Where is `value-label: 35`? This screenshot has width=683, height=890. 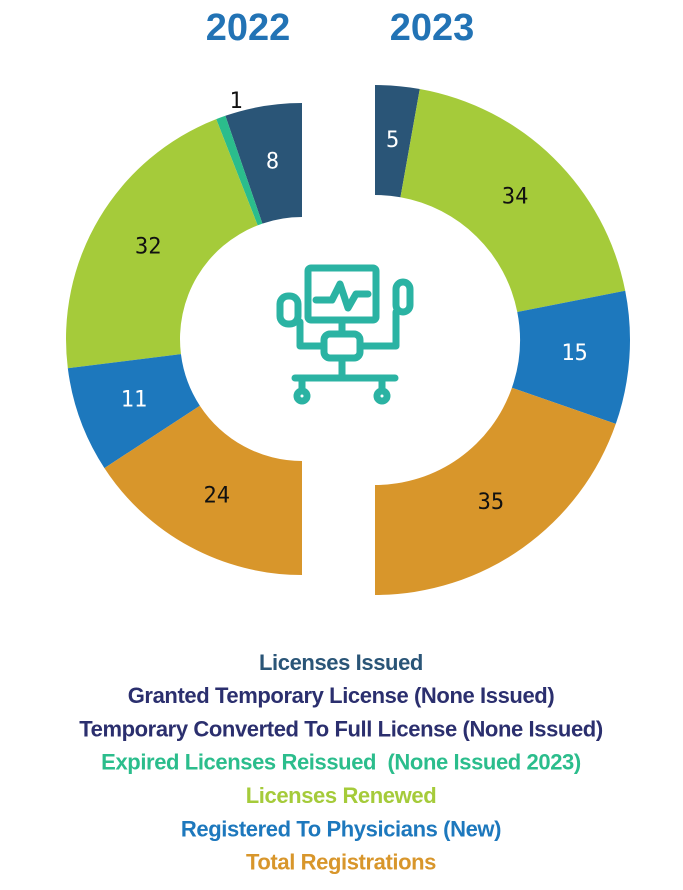
value-label: 35 is located at coordinates (491, 502).